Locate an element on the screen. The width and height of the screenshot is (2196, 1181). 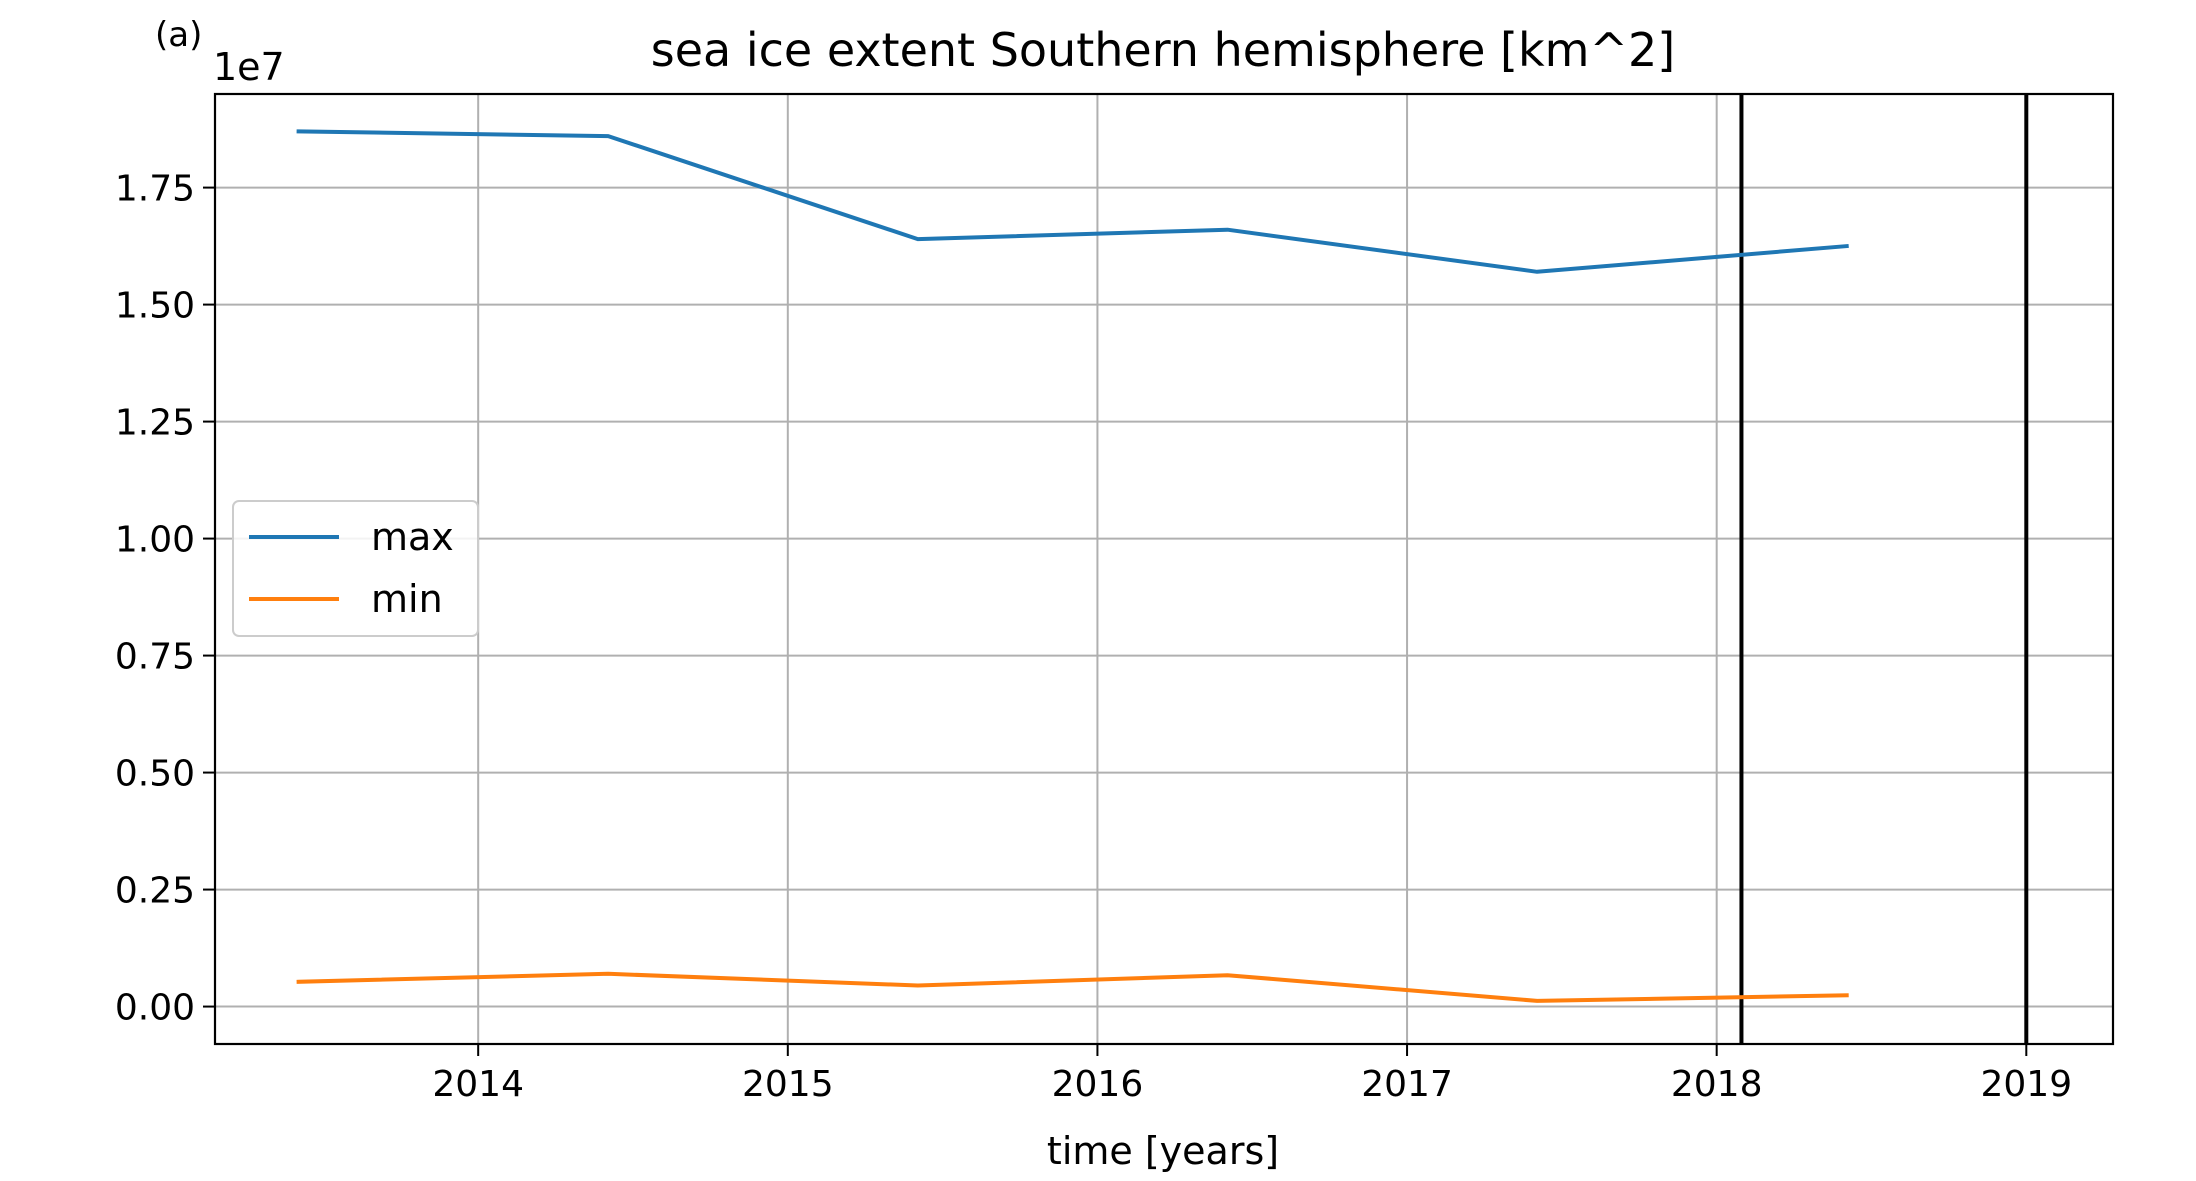
legend: max min is located at coordinates (355, 568).